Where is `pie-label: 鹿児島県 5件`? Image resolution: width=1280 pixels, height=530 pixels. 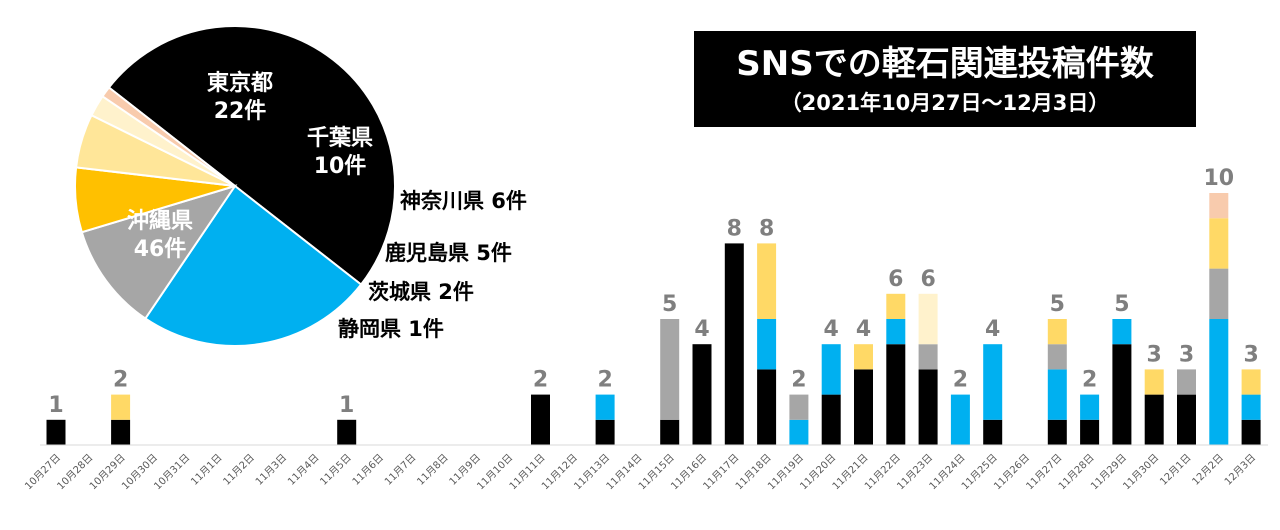
pie-label: 鹿児島県 5件 is located at coordinates (448, 253).